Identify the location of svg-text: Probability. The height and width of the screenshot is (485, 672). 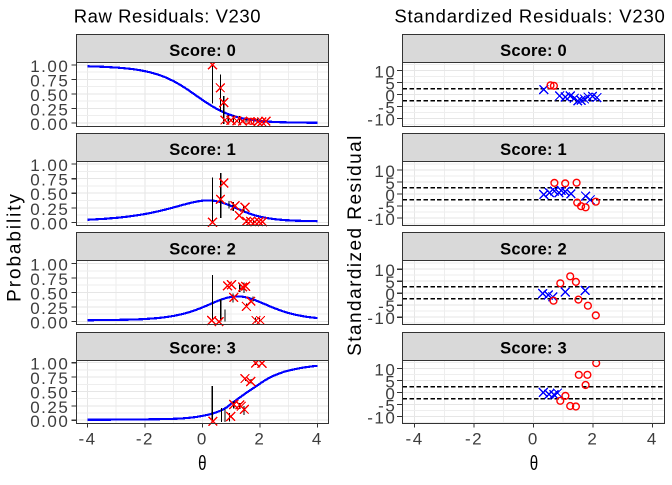
(15, 247).